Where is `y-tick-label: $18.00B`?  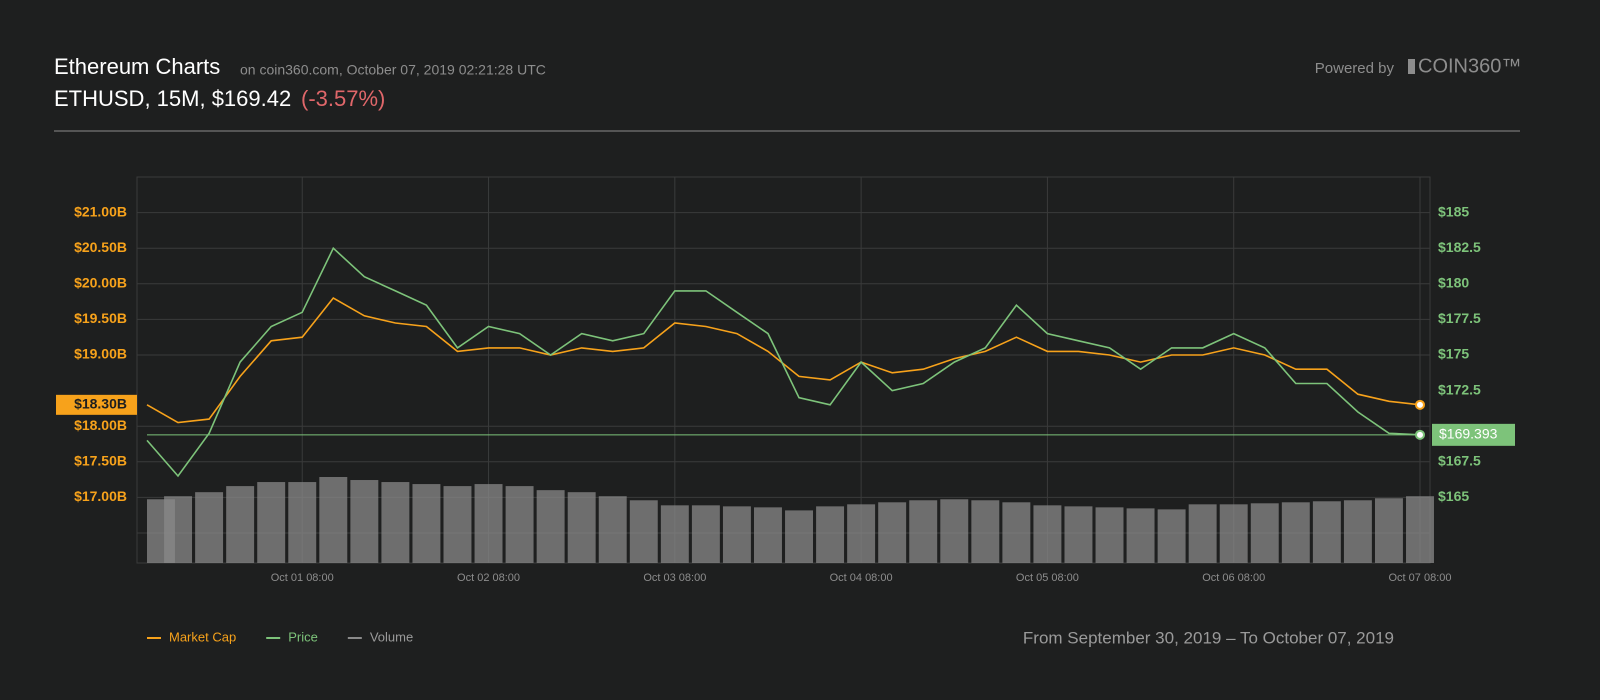 y-tick-label: $18.00B is located at coordinates (100, 425).